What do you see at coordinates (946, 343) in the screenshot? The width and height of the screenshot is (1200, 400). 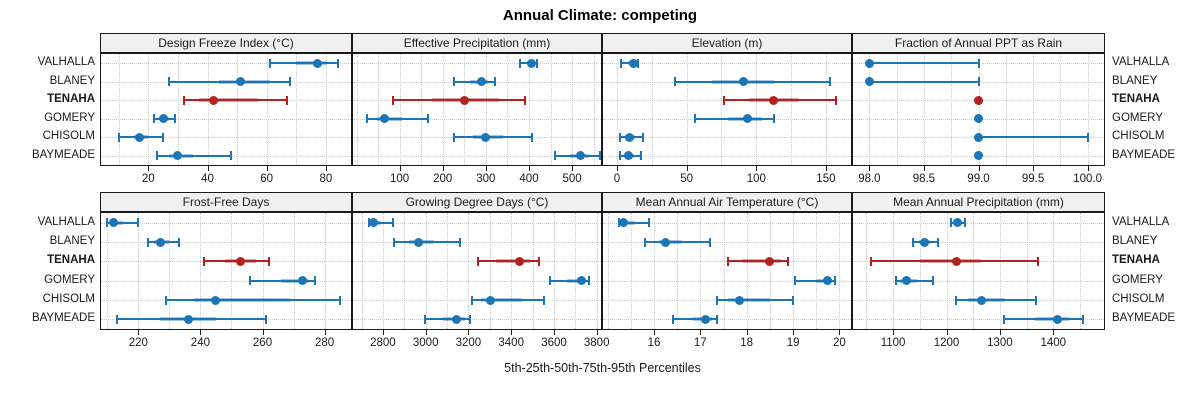 I see `axis-tick-label: 1200` at bounding box center [946, 343].